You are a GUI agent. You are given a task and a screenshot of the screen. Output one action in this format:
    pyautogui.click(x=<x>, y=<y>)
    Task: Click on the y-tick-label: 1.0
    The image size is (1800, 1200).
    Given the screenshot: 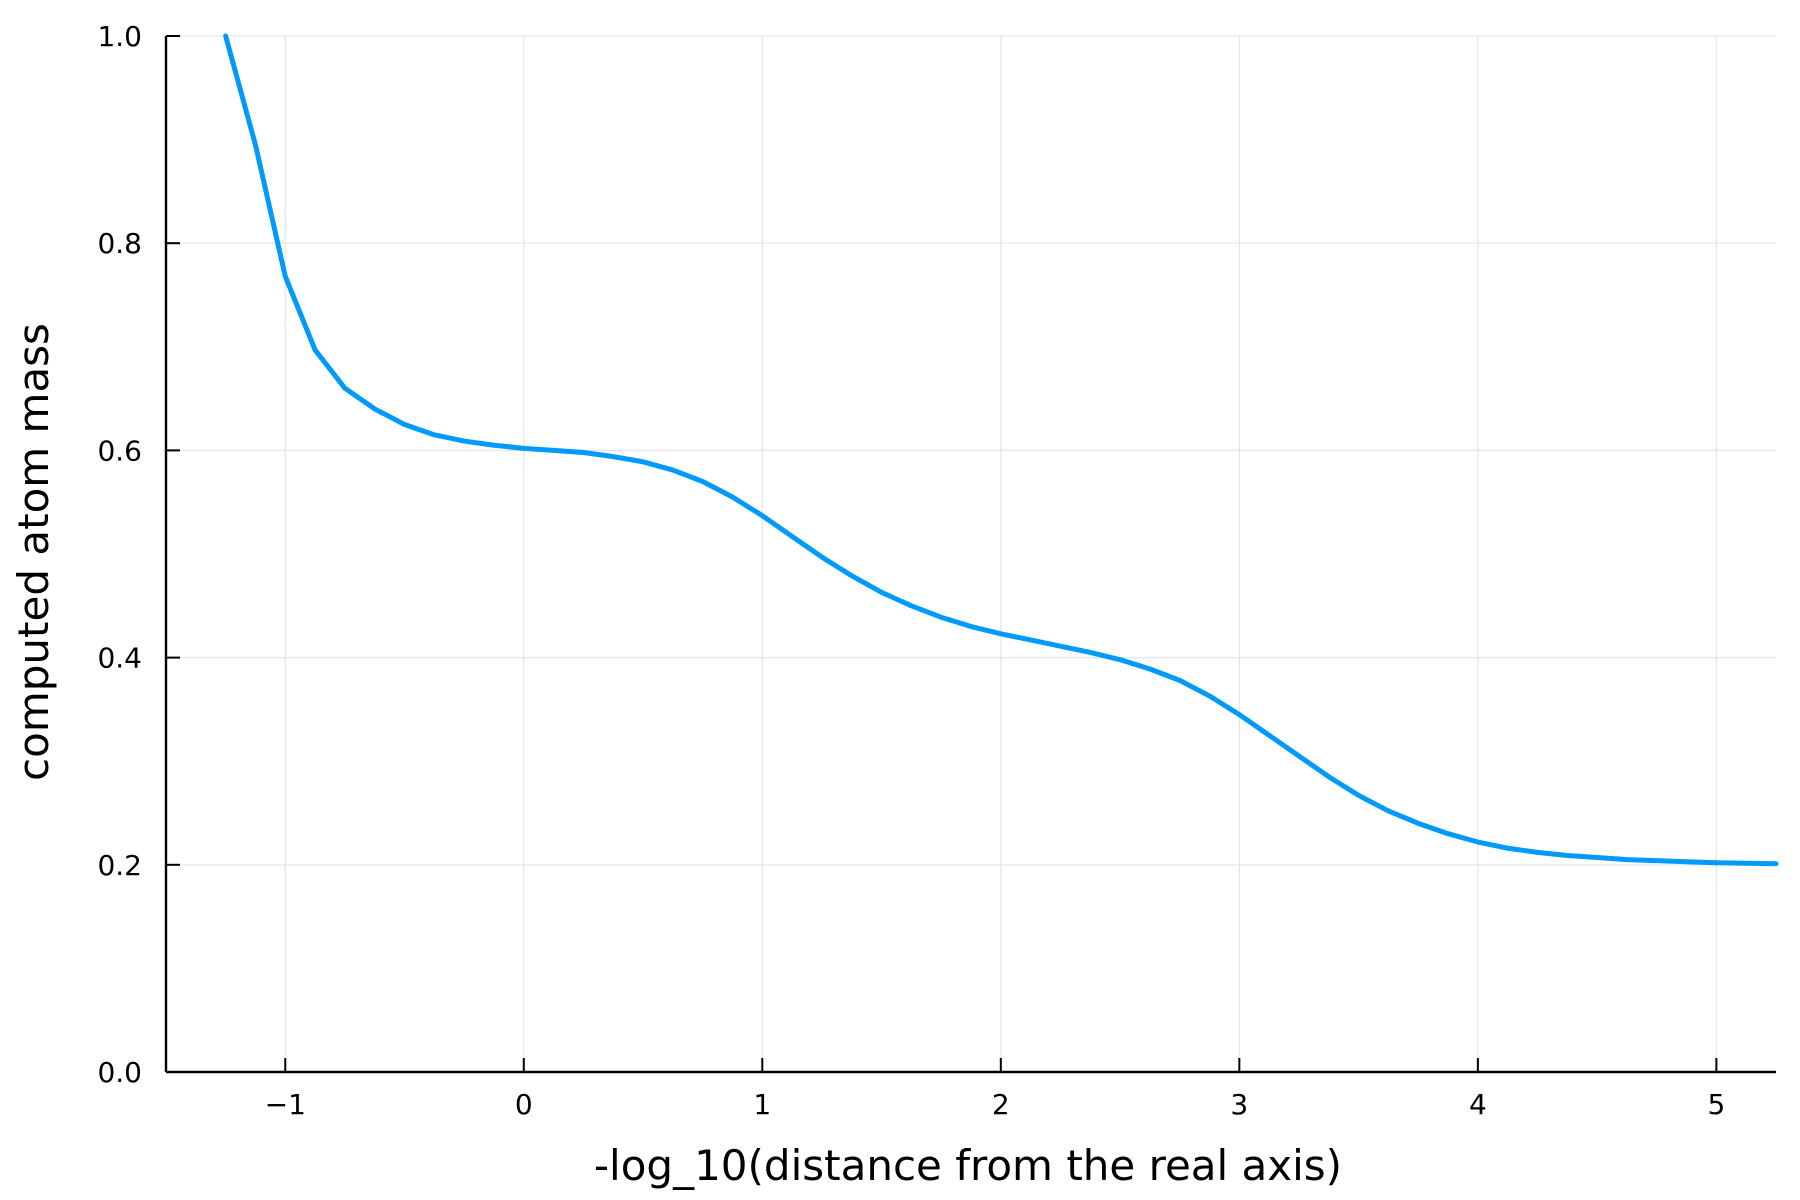 What is the action you would take?
    pyautogui.click(x=119, y=36)
    